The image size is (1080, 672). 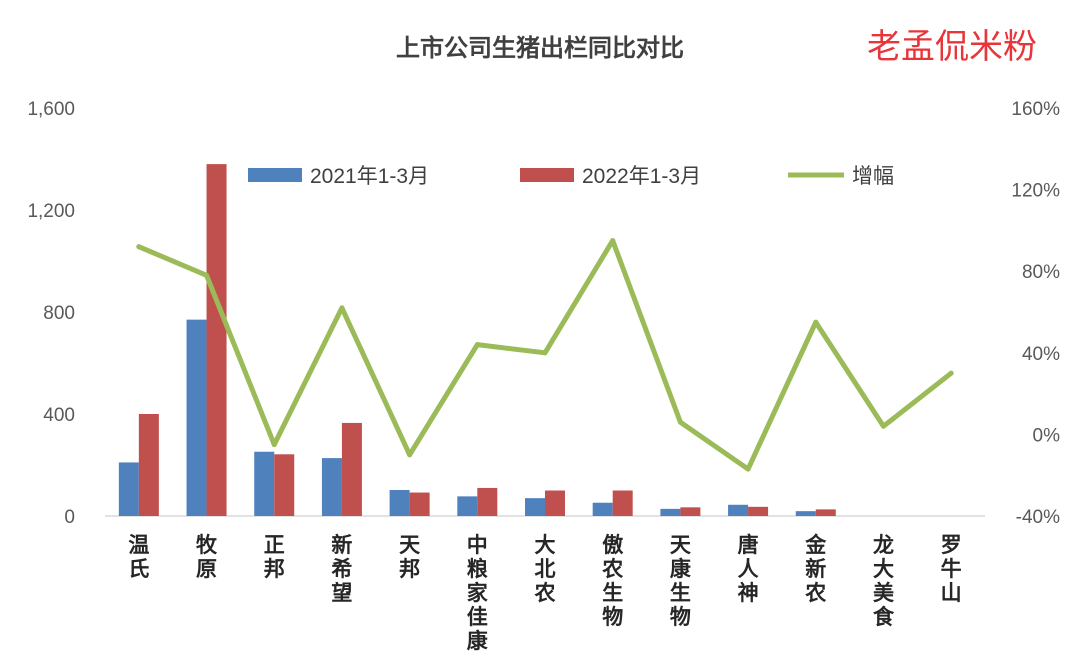 I want to click on legend-label-growth: 增幅, so click(x=873, y=176).